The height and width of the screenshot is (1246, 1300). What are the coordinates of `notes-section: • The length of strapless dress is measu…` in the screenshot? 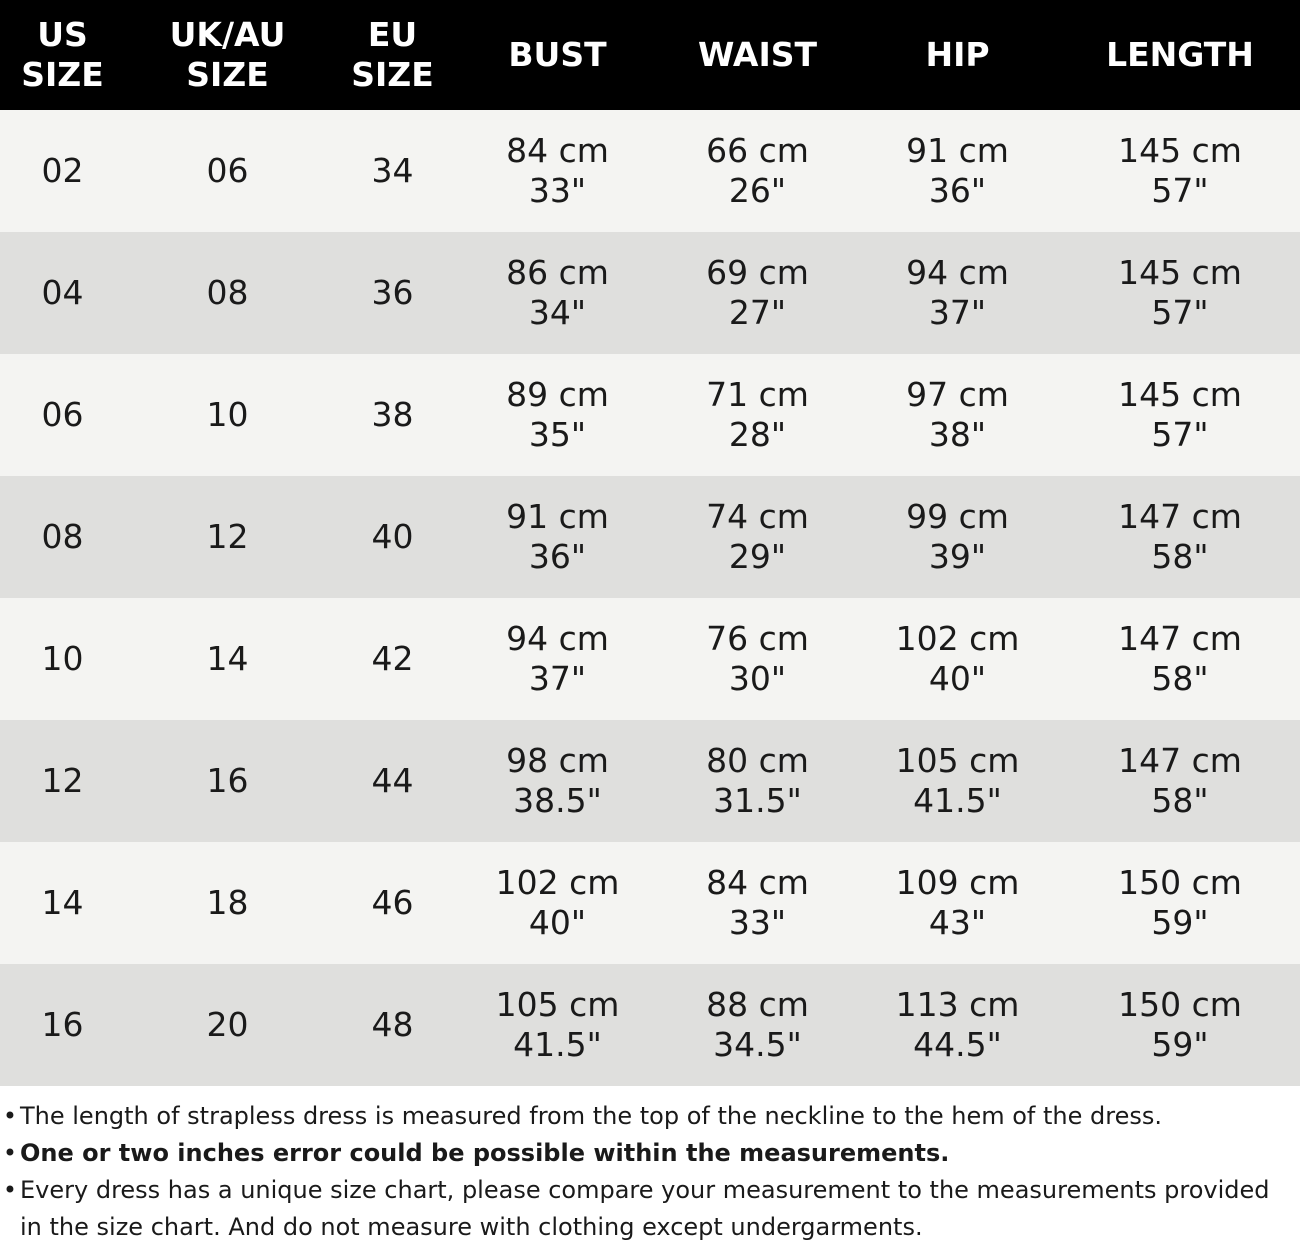 It's located at (650, 1166).